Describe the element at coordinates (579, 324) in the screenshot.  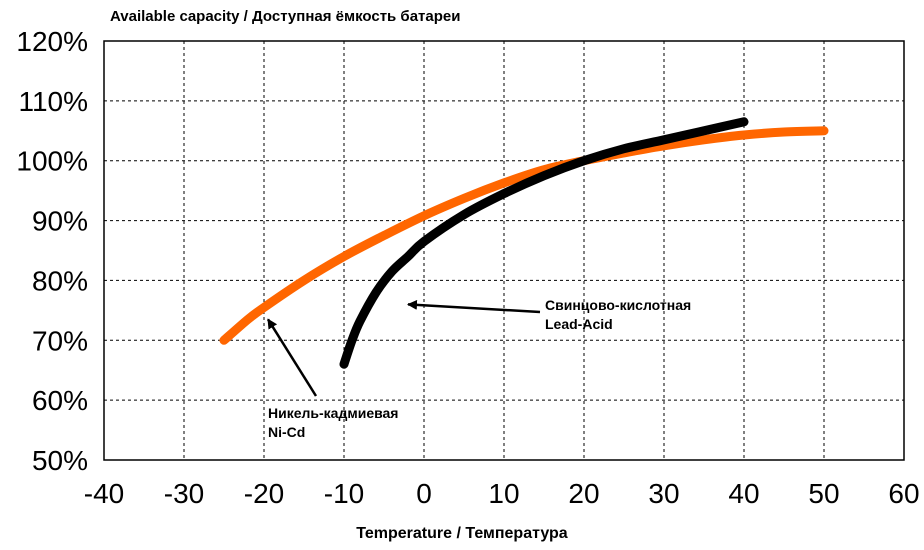
I see `lead-acid-label-en: Lead-Acid` at that location.